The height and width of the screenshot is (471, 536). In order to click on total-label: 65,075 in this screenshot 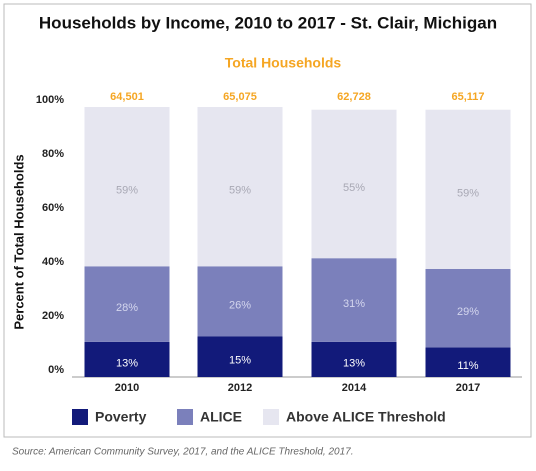, I will do `click(240, 97)`.